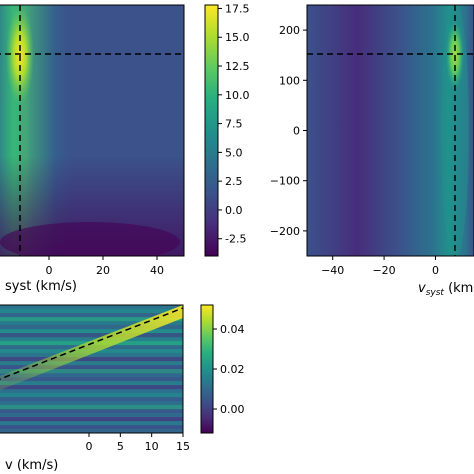 The height and width of the screenshot is (474, 474). I want to click on colorbar-bottom-left-tick-label: 0.04, so click(232, 329).